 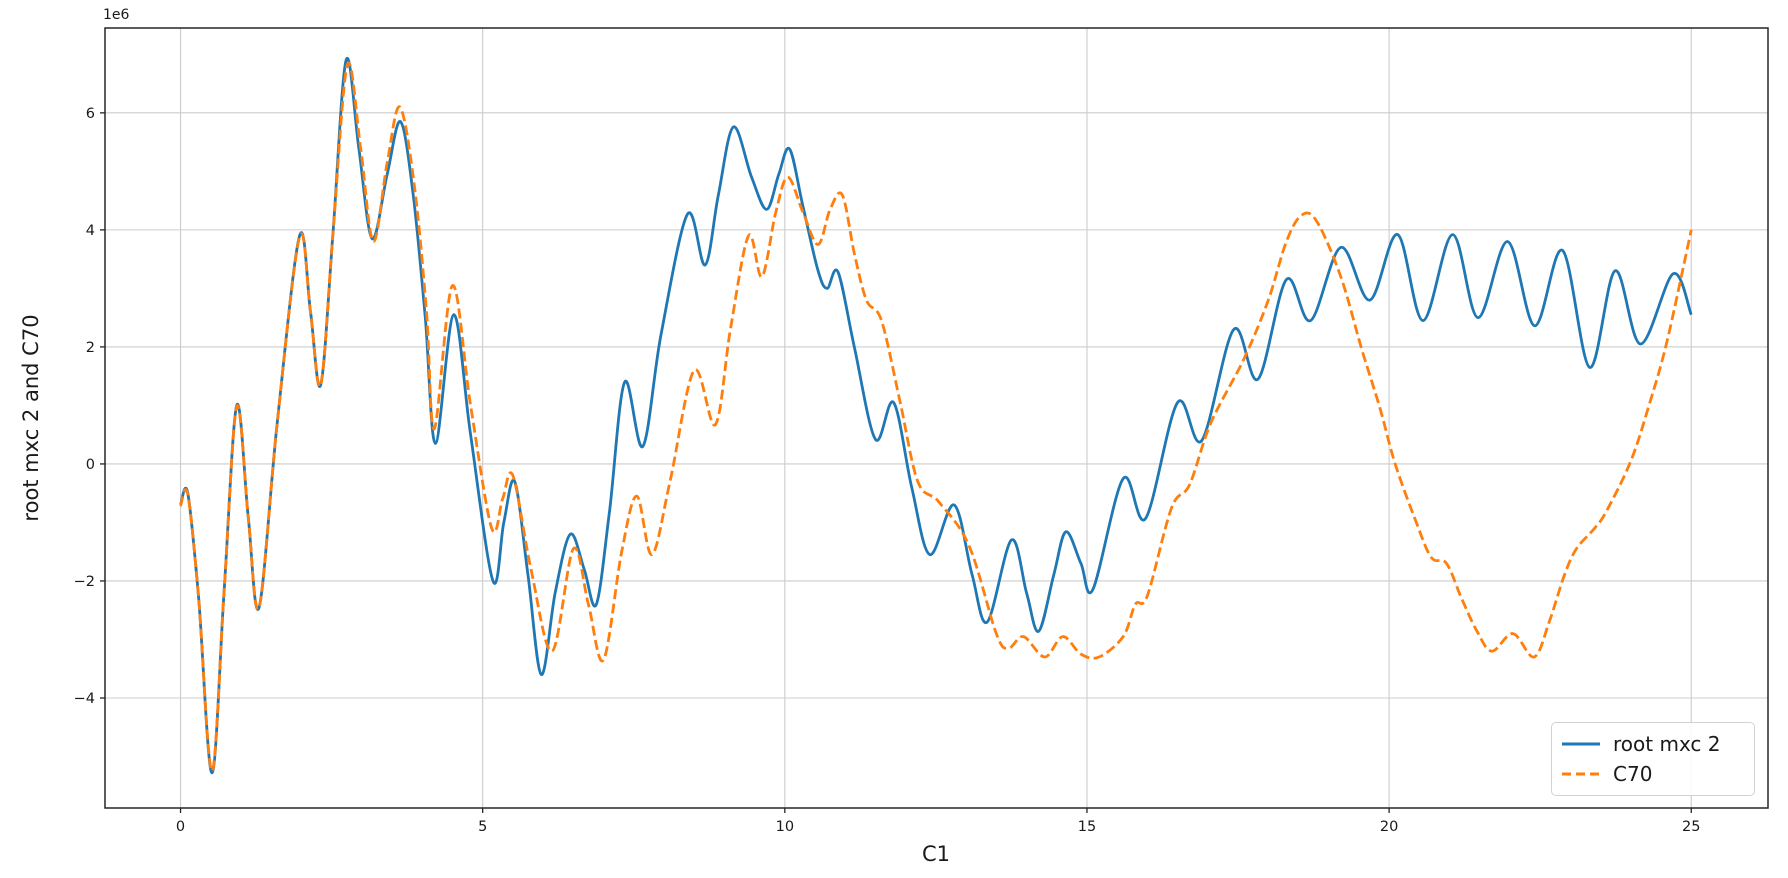 I want to click on y-tick-label: −4, so click(x=84, y=699).